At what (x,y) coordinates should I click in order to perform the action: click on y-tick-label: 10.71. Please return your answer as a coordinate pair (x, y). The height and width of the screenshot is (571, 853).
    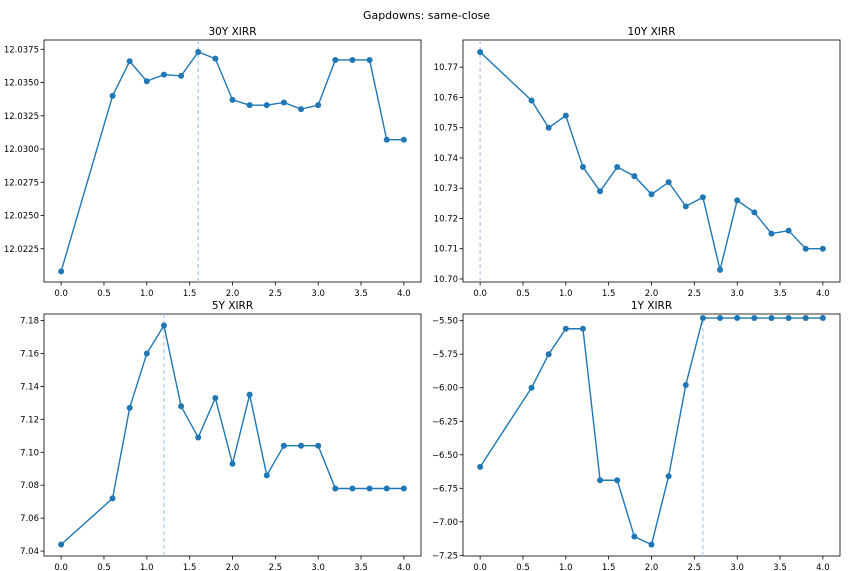
    Looking at the image, I should click on (446, 250).